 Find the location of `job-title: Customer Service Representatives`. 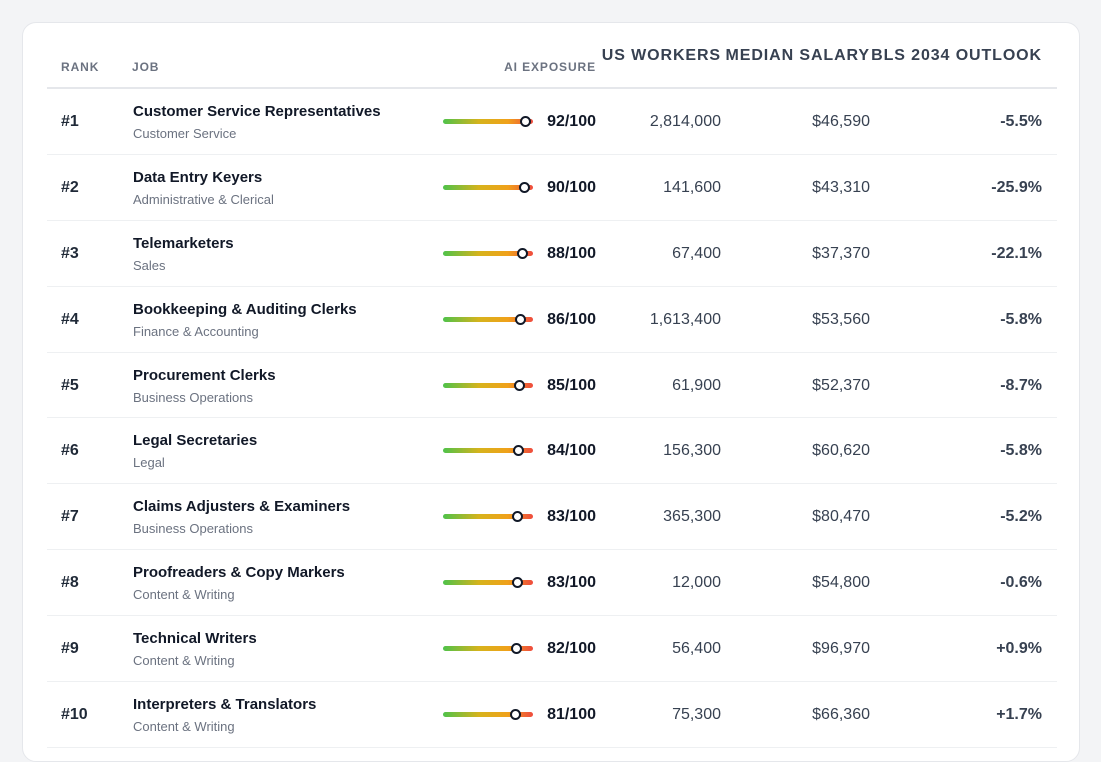

job-title: Customer Service Representatives is located at coordinates (257, 111).